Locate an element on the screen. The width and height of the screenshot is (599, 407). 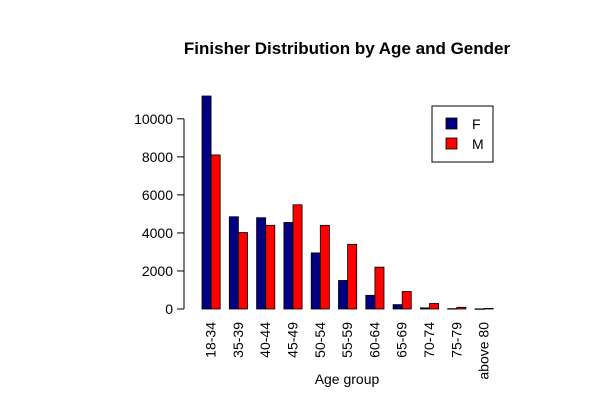
y-tick-label: 2000 is located at coordinates (157, 271).